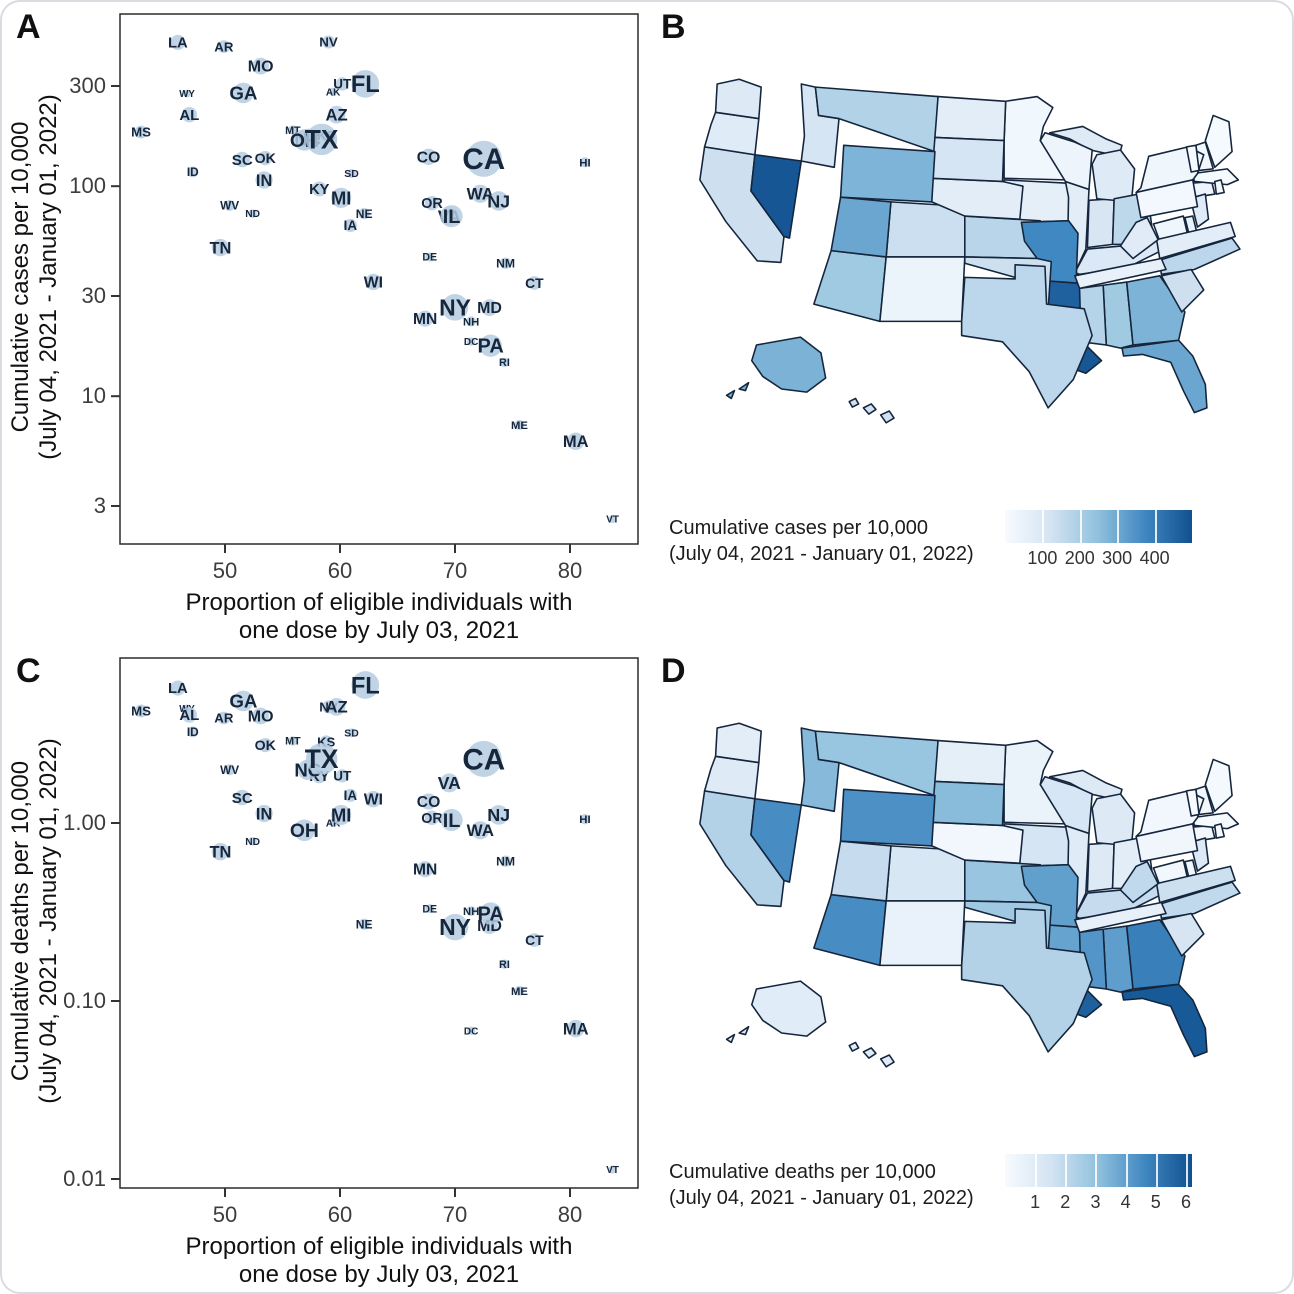 Image resolution: width=1294 pixels, height=1294 pixels. What do you see at coordinates (1098, 541) in the screenshot?
I see `cases-legend-bar-wrap: 100 200 300 400` at bounding box center [1098, 541].